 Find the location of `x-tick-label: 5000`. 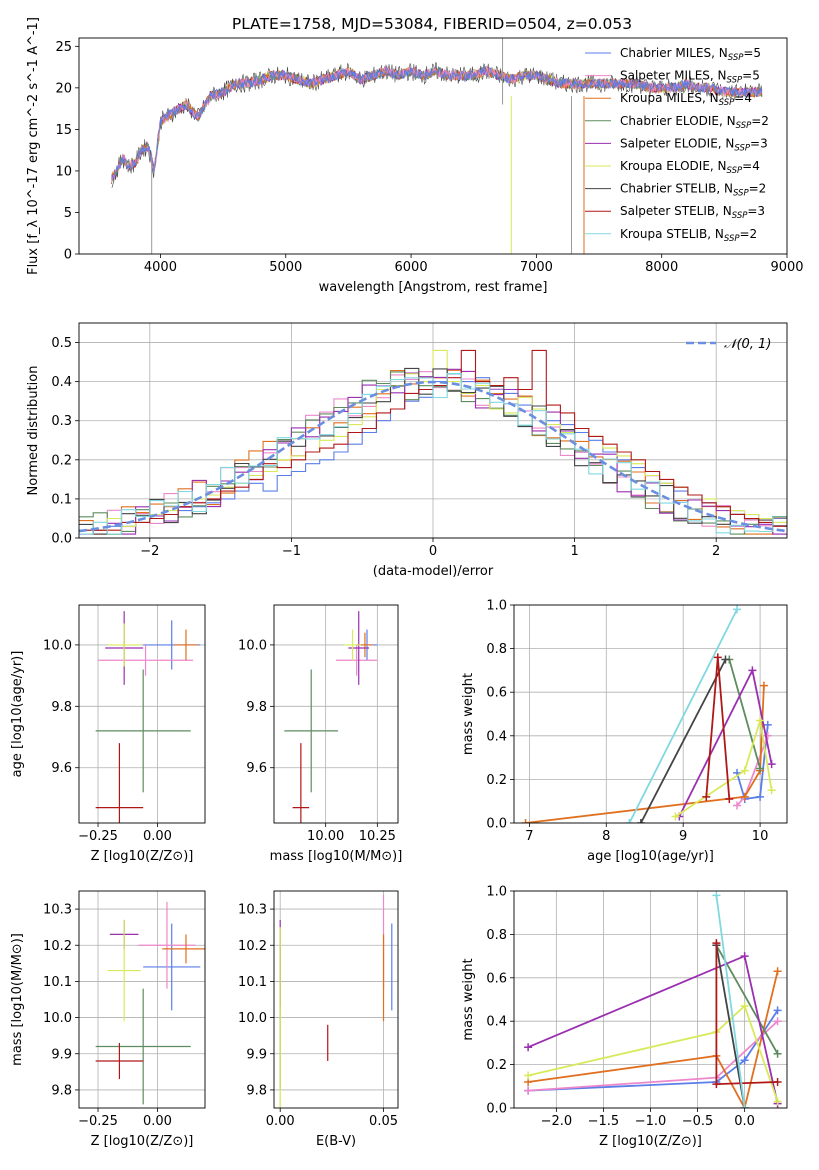

x-tick-label: 5000 is located at coordinates (285, 267).